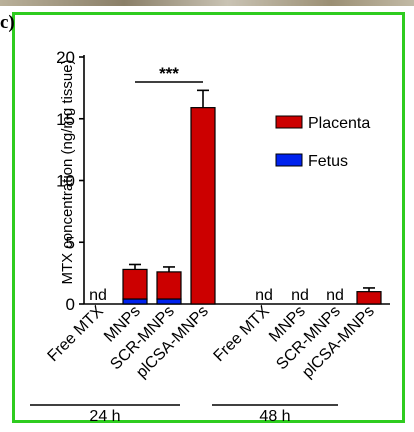 Image resolution: width=414 pixels, height=432 pixels. What do you see at coordinates (274, 416) in the screenshot?
I see `group-label: 48 h` at bounding box center [274, 416].